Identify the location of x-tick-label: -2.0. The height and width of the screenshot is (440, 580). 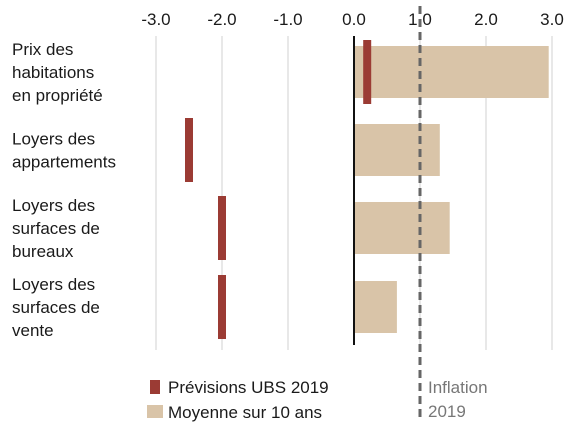
(221, 19).